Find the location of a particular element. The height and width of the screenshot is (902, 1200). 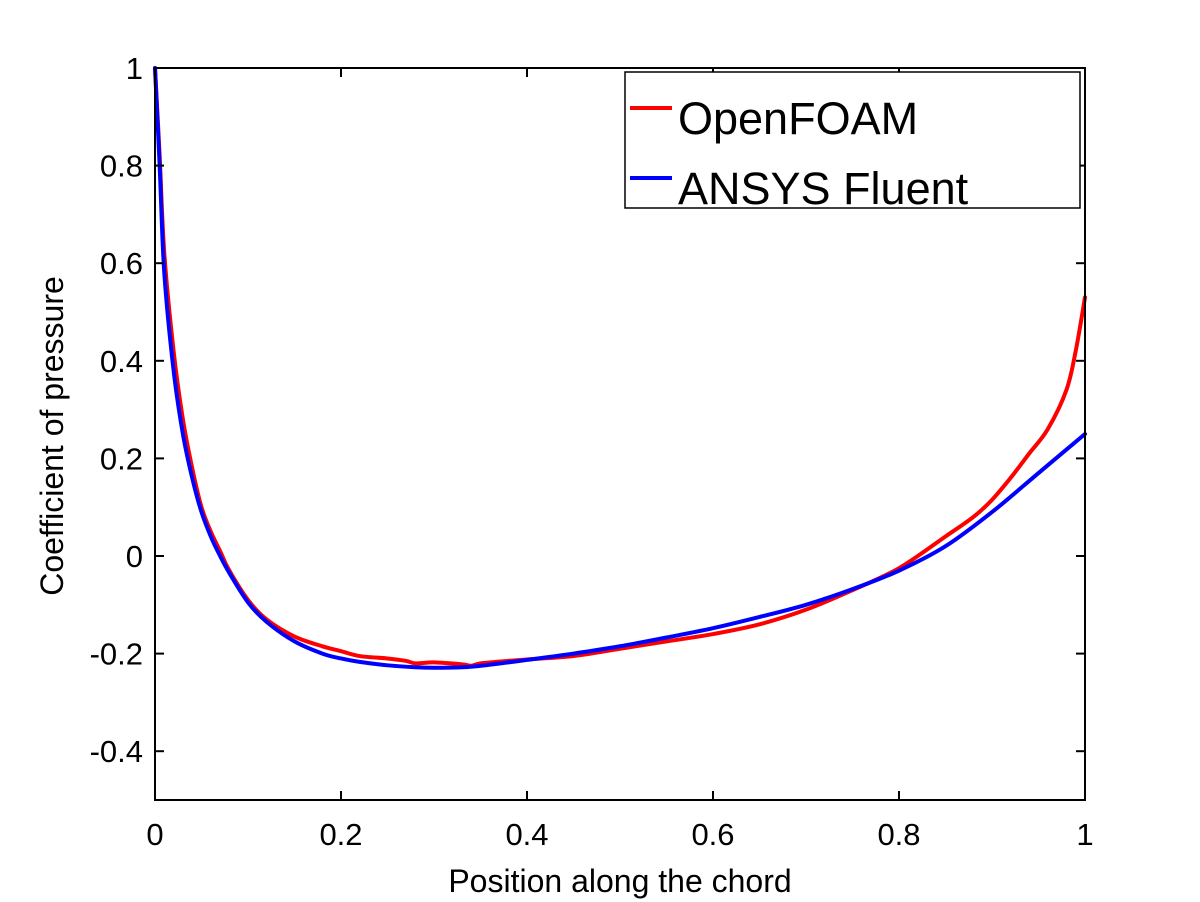

x-tick-label: 0.4 is located at coordinates (526, 834).